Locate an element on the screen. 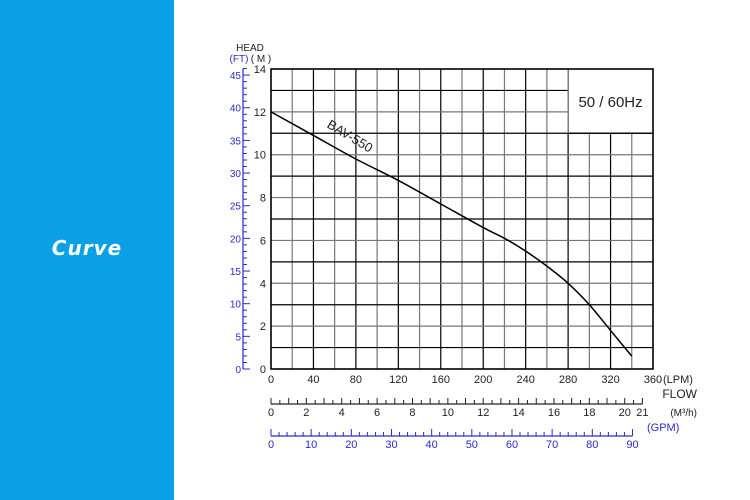 Image resolution: width=750 pixels, height=500 pixels. x-tick-label-gpm: 30 is located at coordinates (391, 445).